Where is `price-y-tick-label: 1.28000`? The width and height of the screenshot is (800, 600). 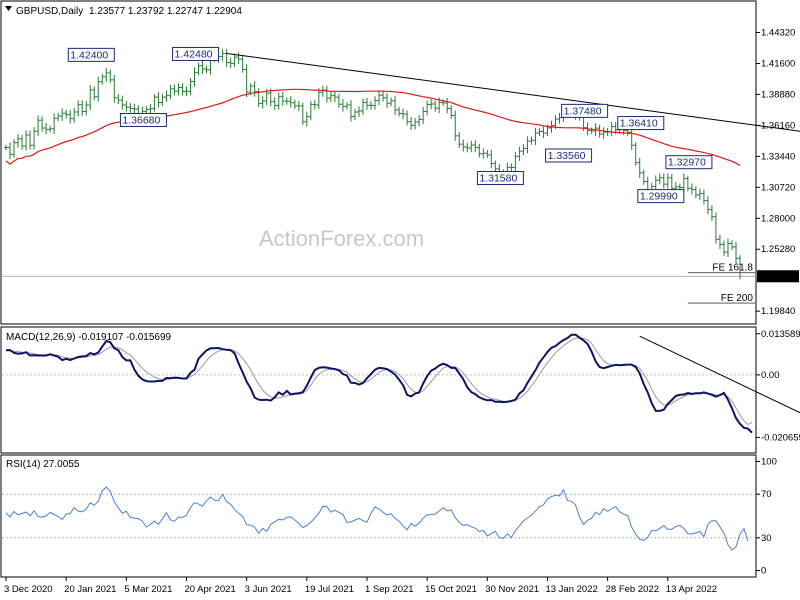 price-y-tick-label: 1.28000 is located at coordinates (778, 218).